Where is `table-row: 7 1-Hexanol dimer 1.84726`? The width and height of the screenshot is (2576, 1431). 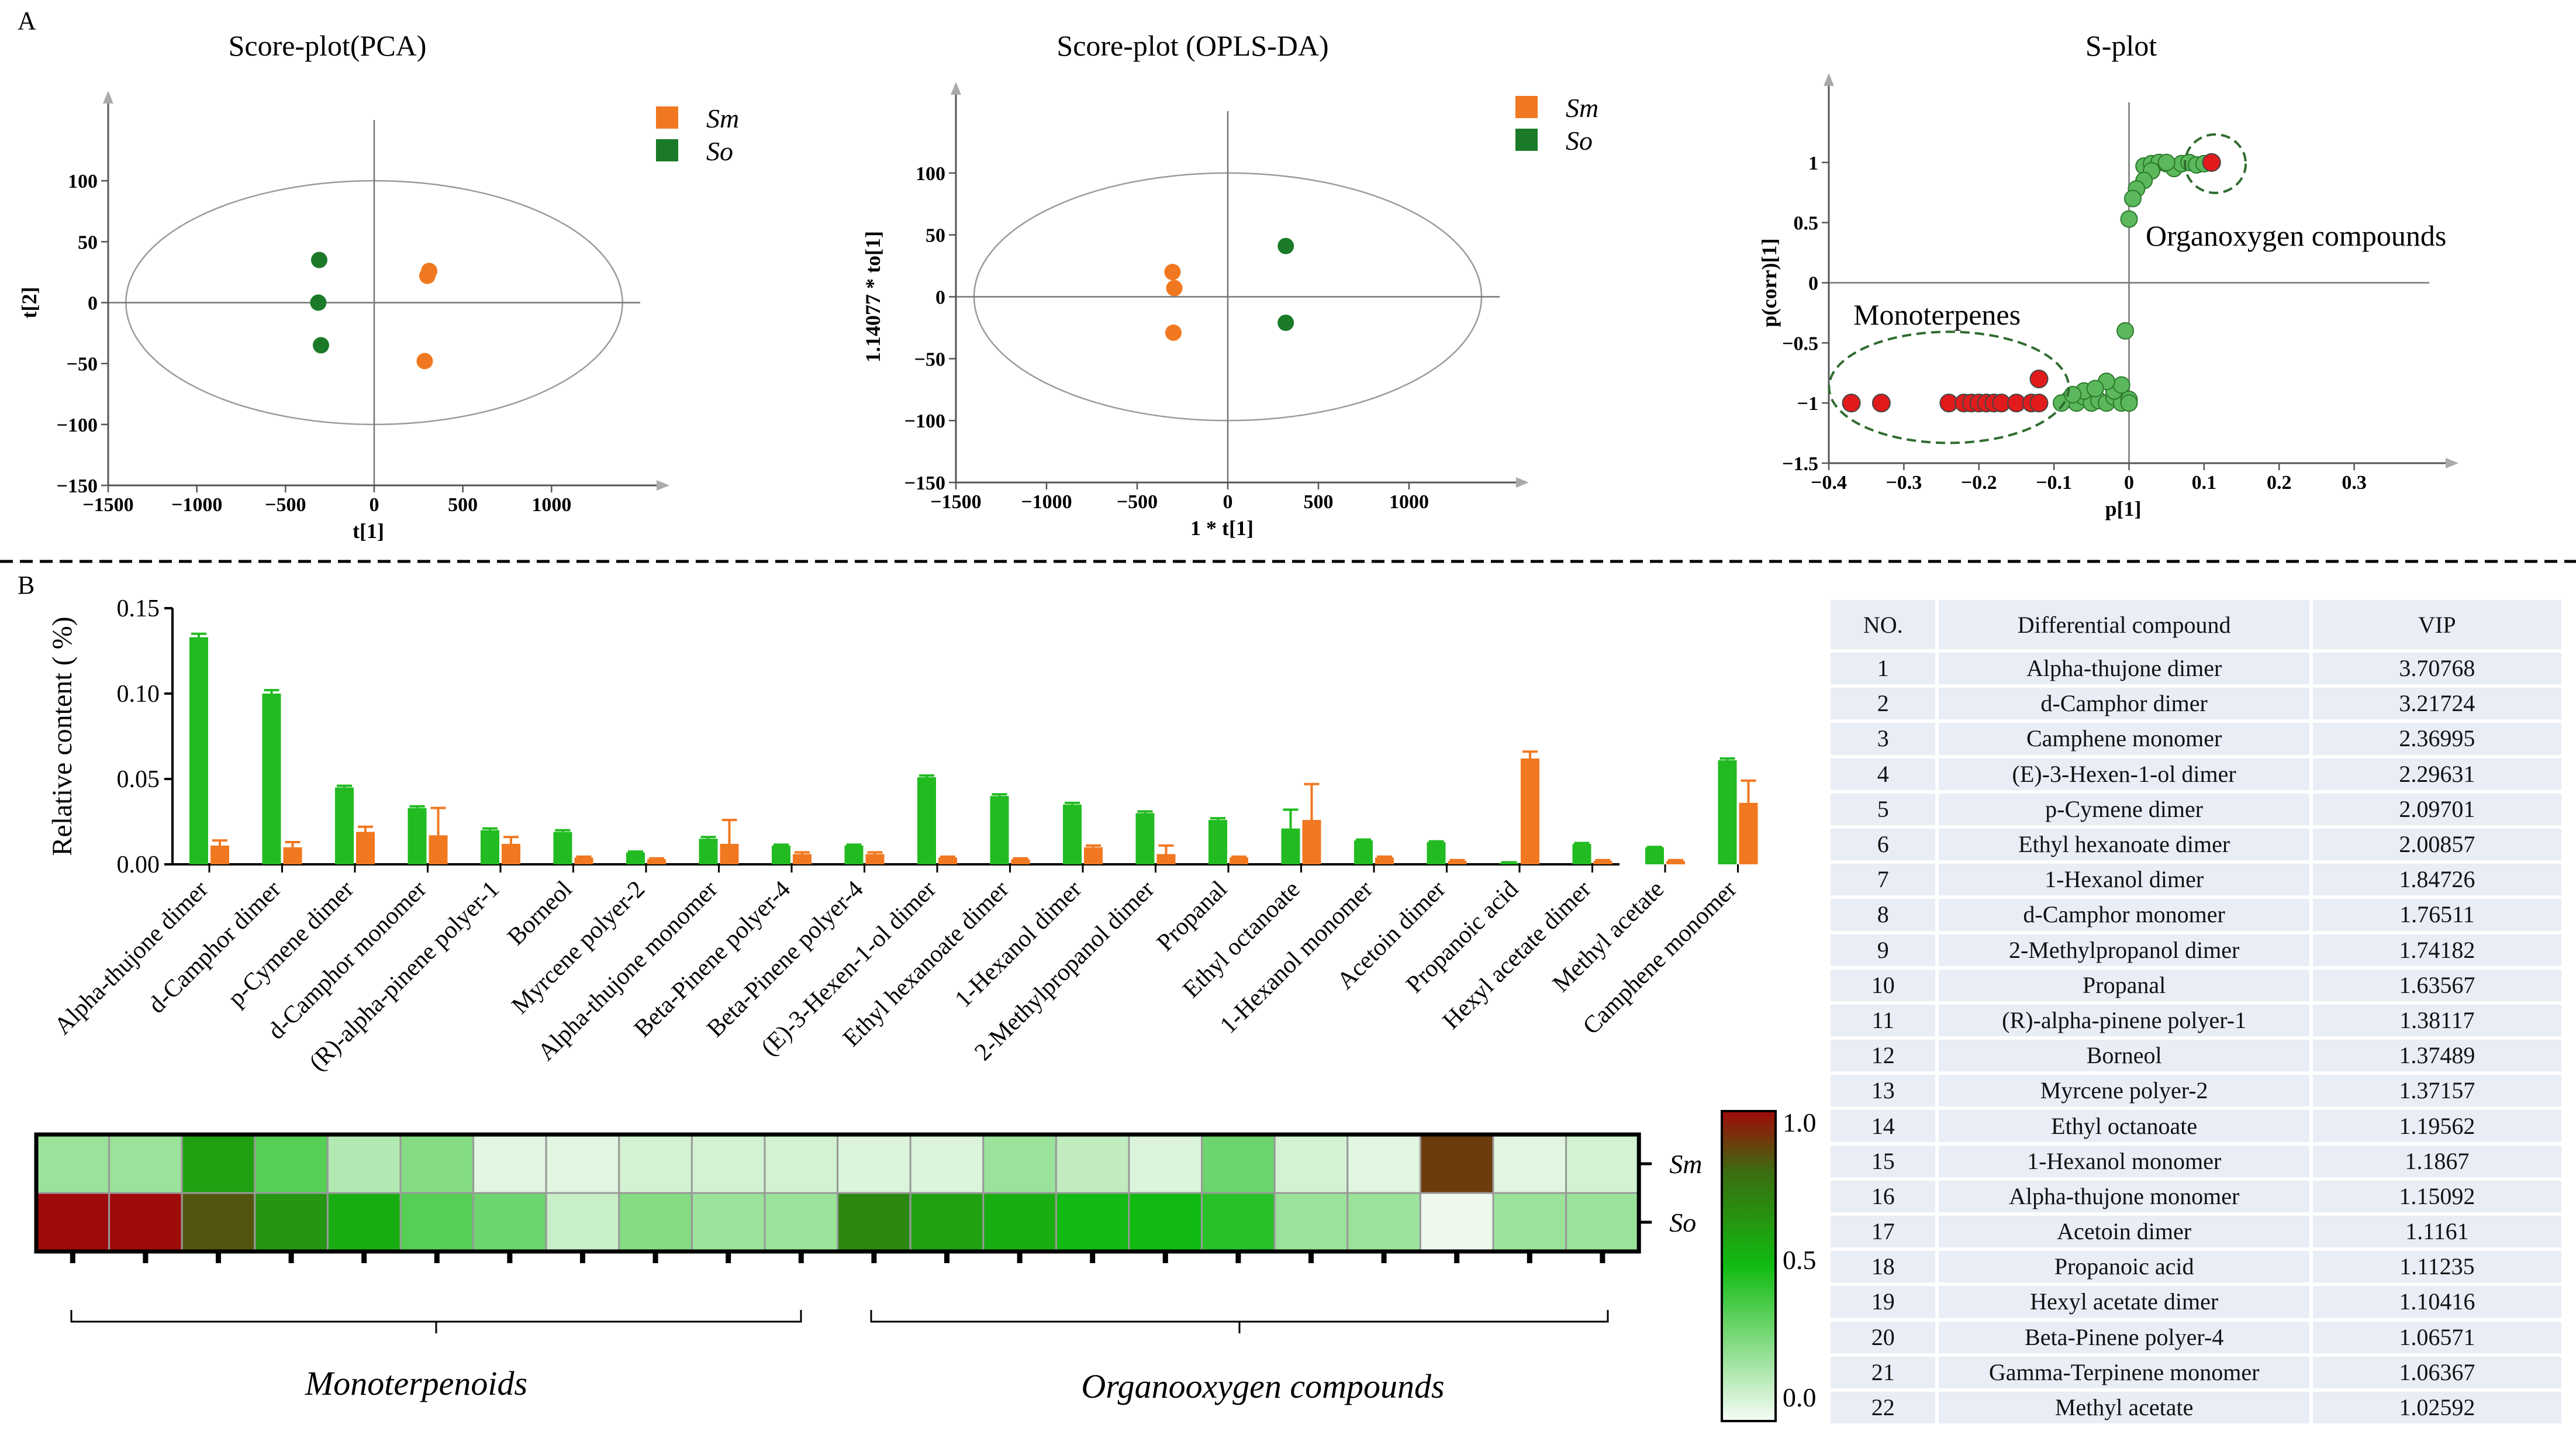 table-row: 7 1-Hexanol dimer 1.84726 is located at coordinates (2196, 880).